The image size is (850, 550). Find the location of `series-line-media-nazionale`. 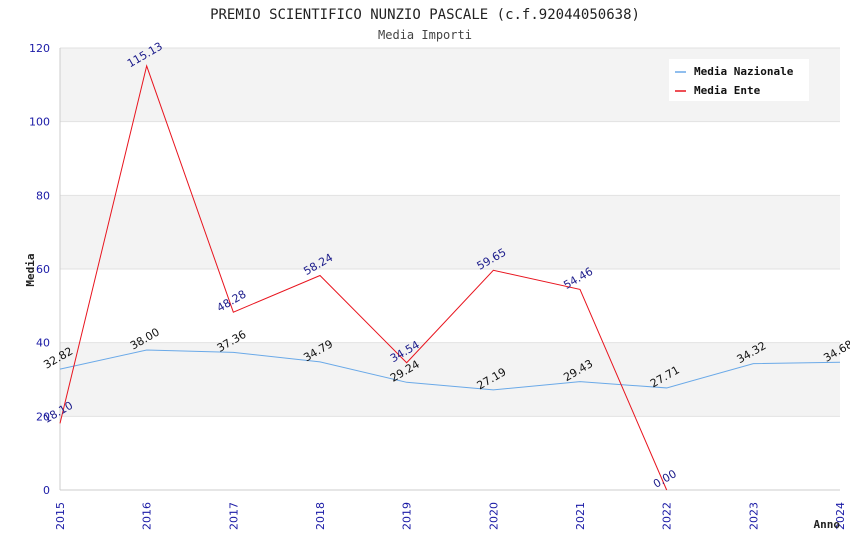

series-line-media-nazionale is located at coordinates (450, 370).